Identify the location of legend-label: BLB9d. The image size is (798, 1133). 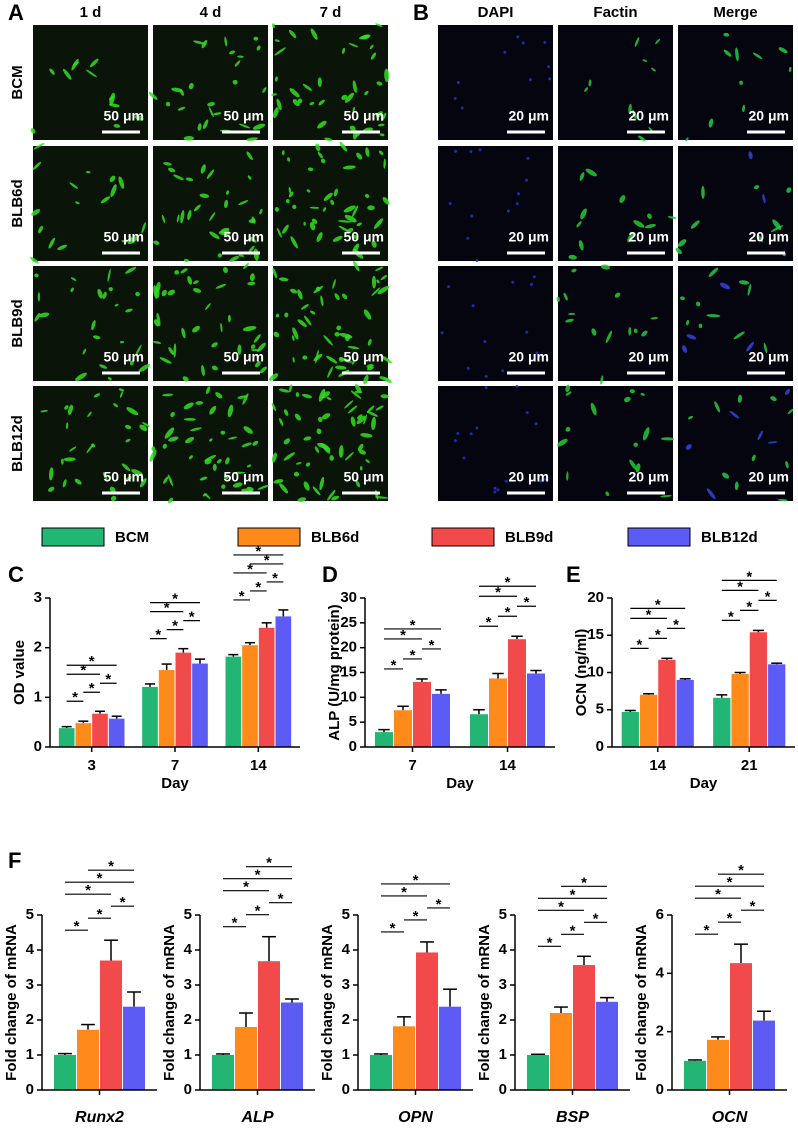
(529, 537).